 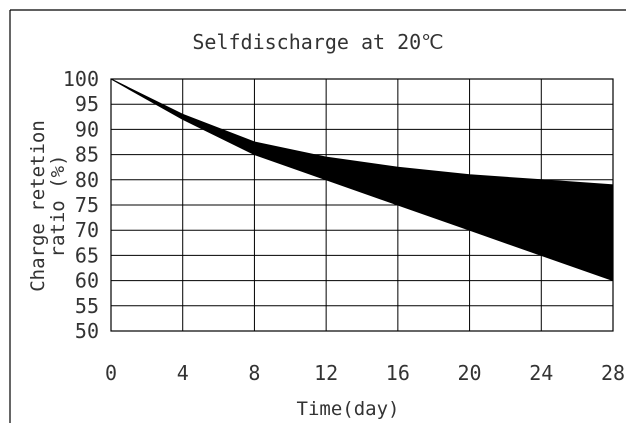 I want to click on x-tick-label: 16, so click(x=398, y=373).